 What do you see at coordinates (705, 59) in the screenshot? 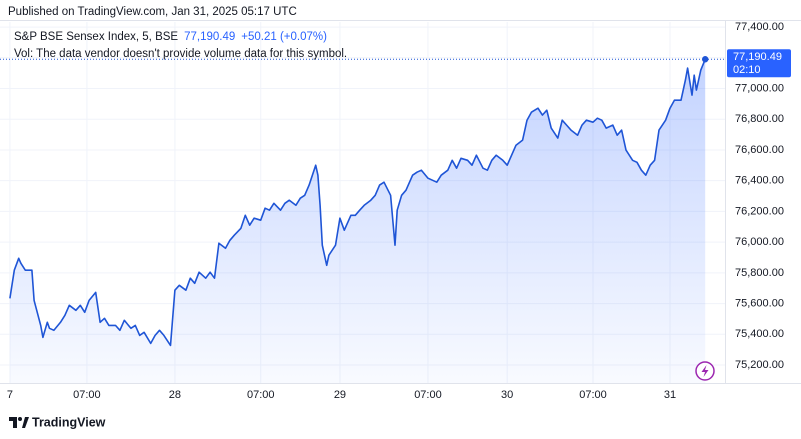
I see `last-point` at bounding box center [705, 59].